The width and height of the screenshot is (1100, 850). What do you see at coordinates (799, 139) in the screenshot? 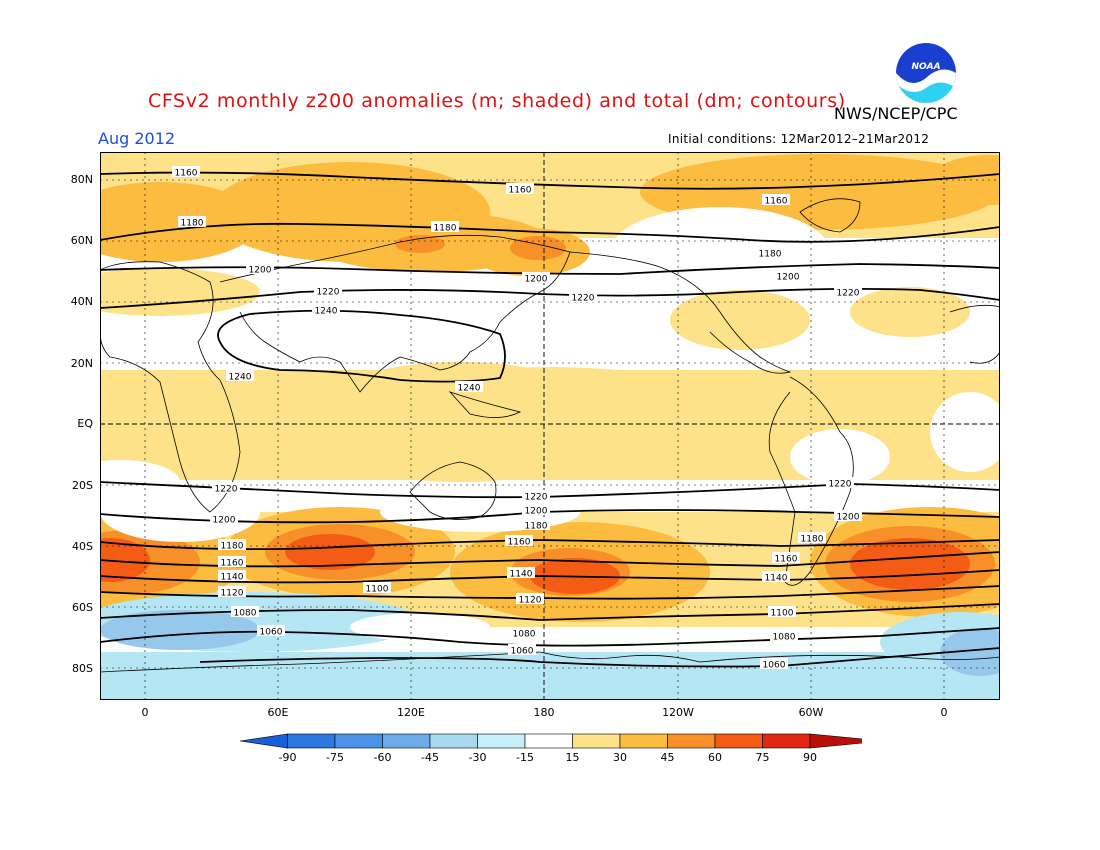
I see `initial-conditions-label: Initial conditions: 12Mar2012–21Mar2012` at bounding box center [799, 139].